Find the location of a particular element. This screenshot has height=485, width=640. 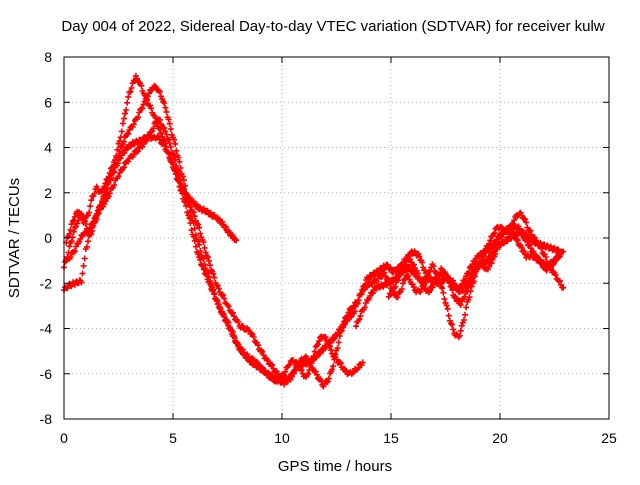

x-tick-label: 20 is located at coordinates (500, 438).